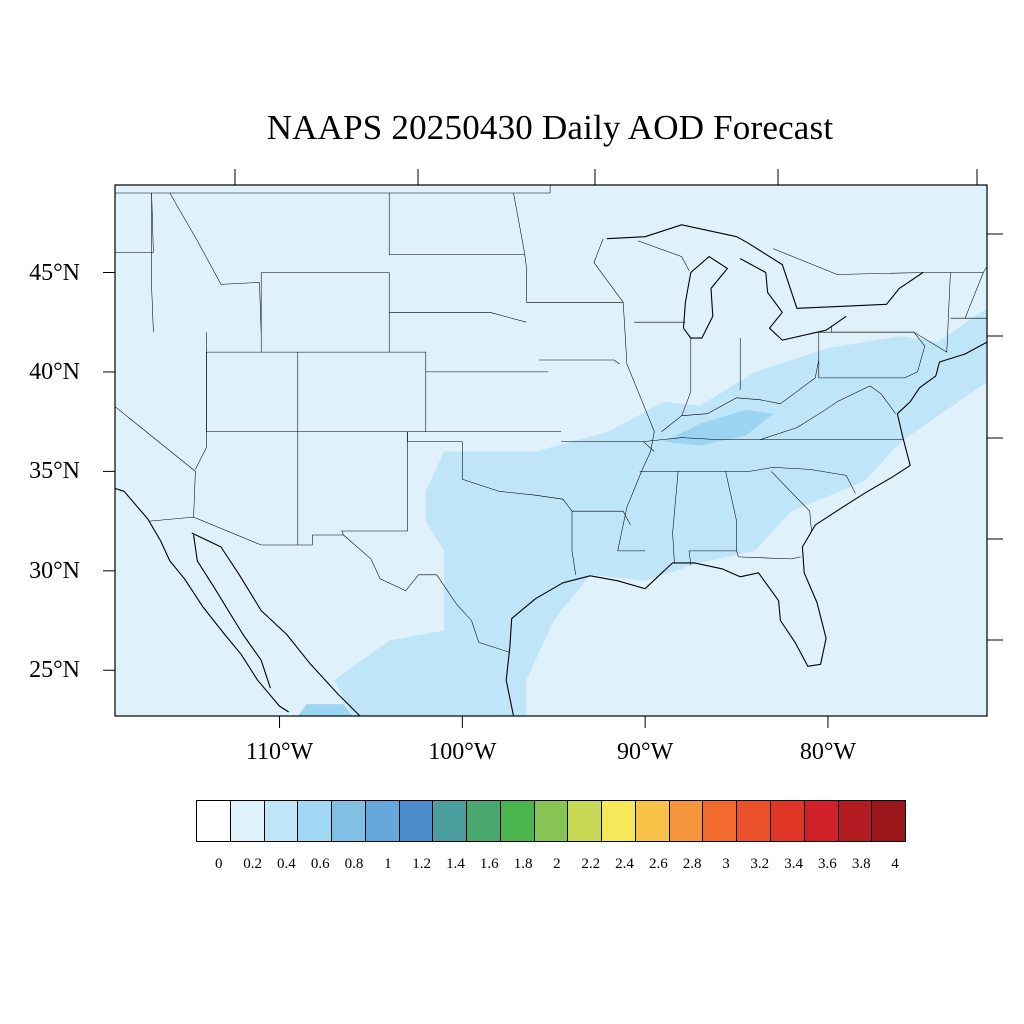 This screenshot has width=1024, height=1024. Describe the element at coordinates (54, 371) in the screenshot. I see `lat-label: 40°N` at that location.